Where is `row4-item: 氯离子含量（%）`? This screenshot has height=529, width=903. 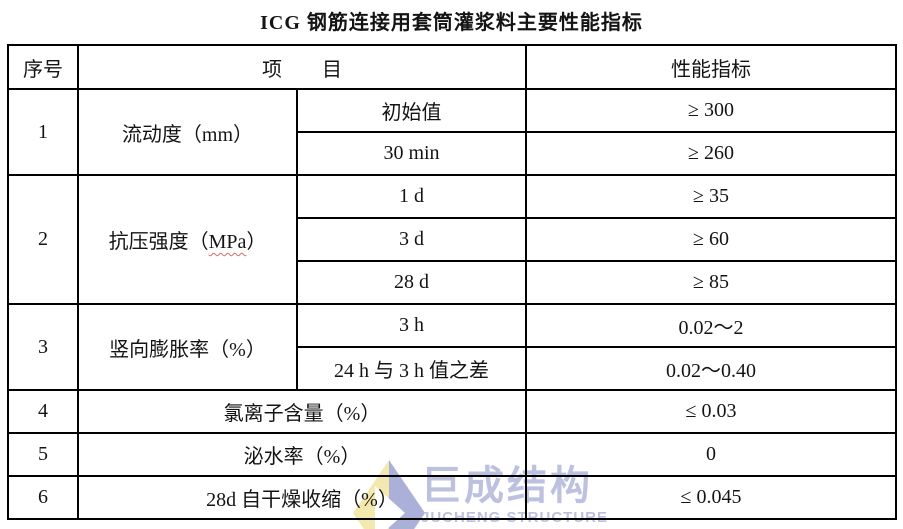
row4-item: 氯离子含量（%） is located at coordinates (302, 411).